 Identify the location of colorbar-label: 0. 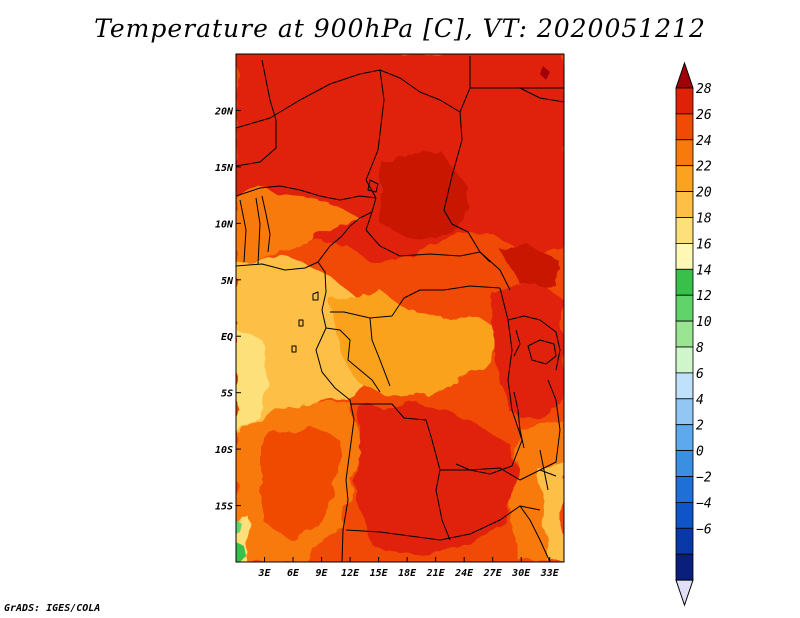
(700, 452).